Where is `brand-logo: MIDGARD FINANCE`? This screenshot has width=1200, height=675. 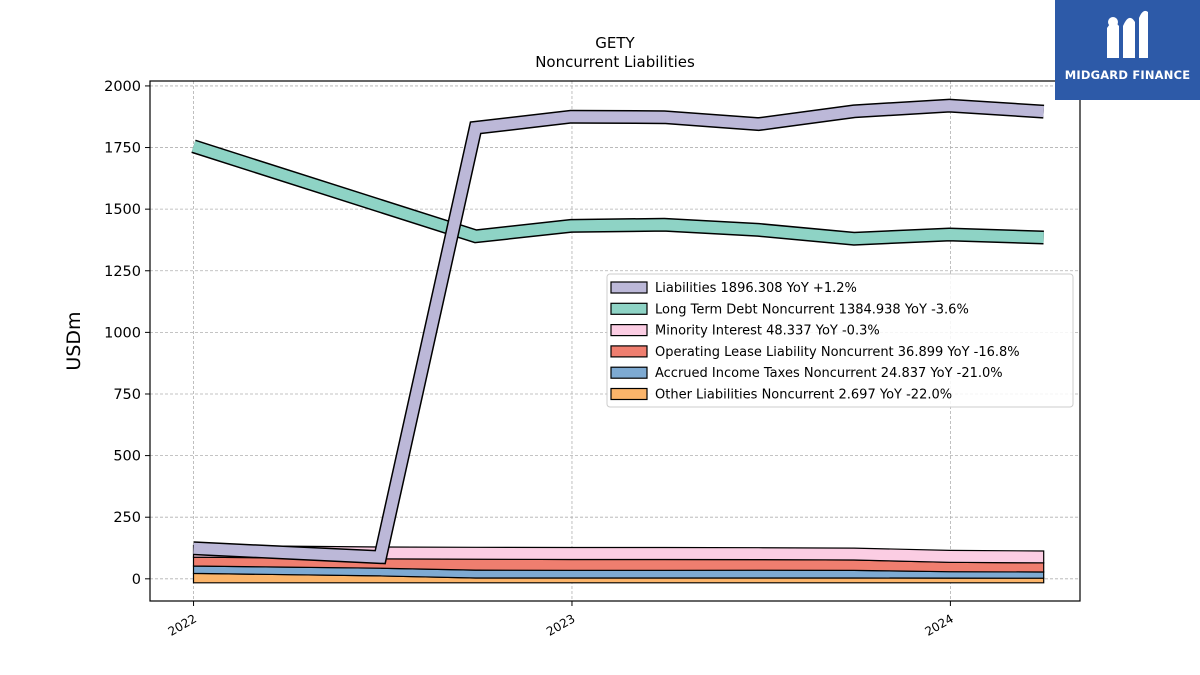
brand-logo: MIDGARD FINANCE is located at coordinates (1127, 50).